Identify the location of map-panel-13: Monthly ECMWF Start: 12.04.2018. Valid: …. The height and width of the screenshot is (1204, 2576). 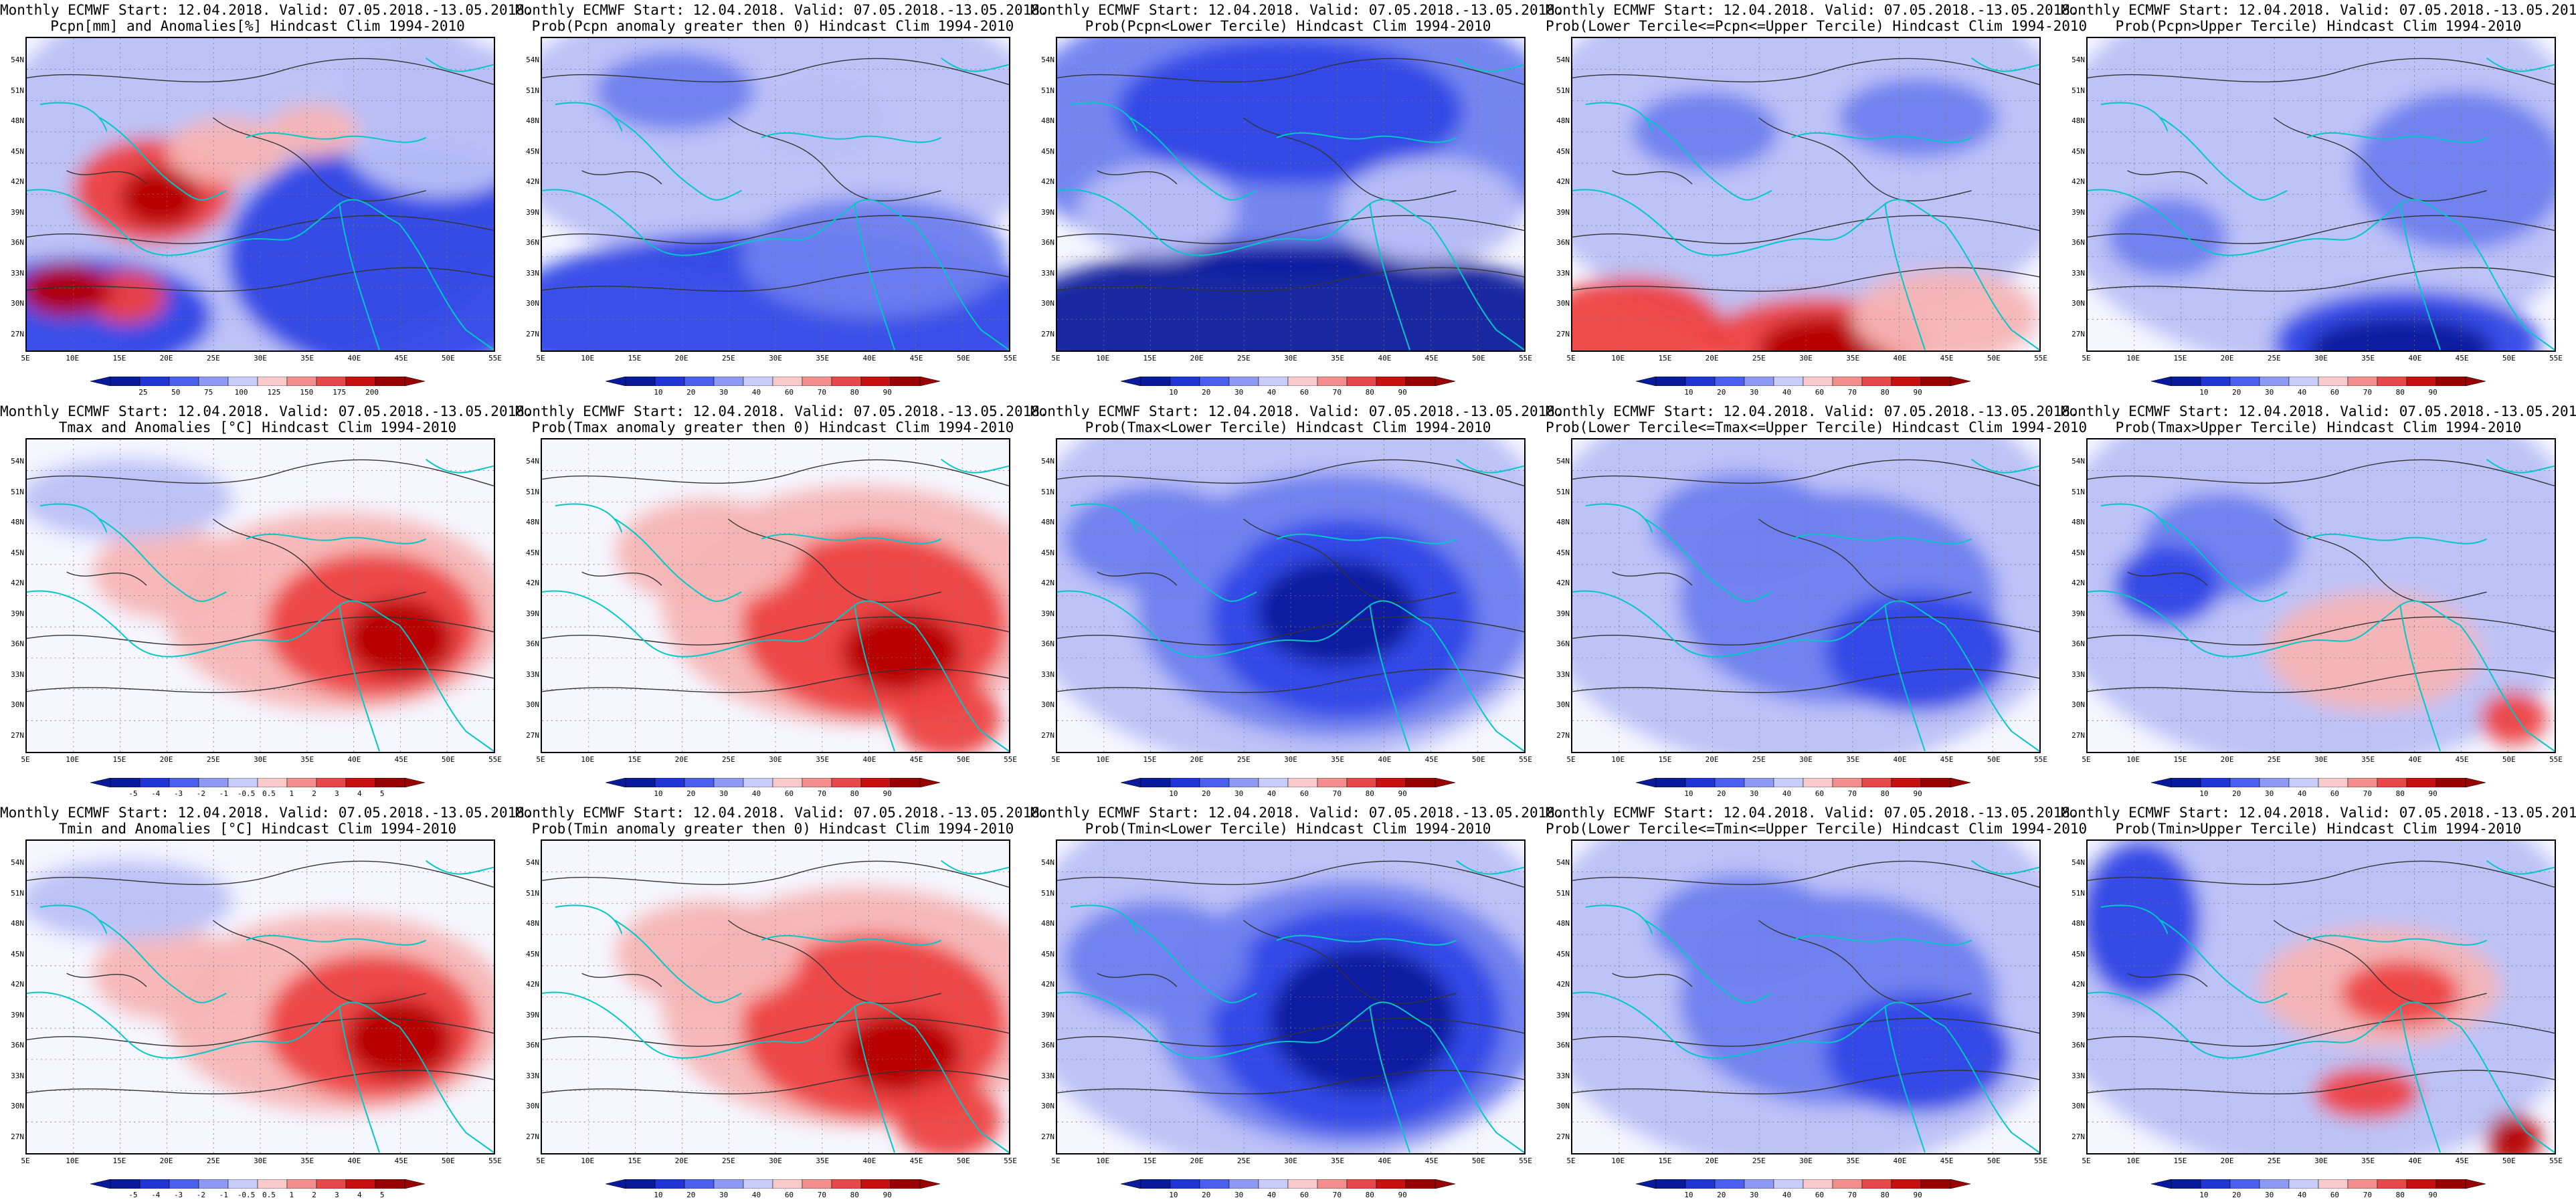
(1297, 1003).